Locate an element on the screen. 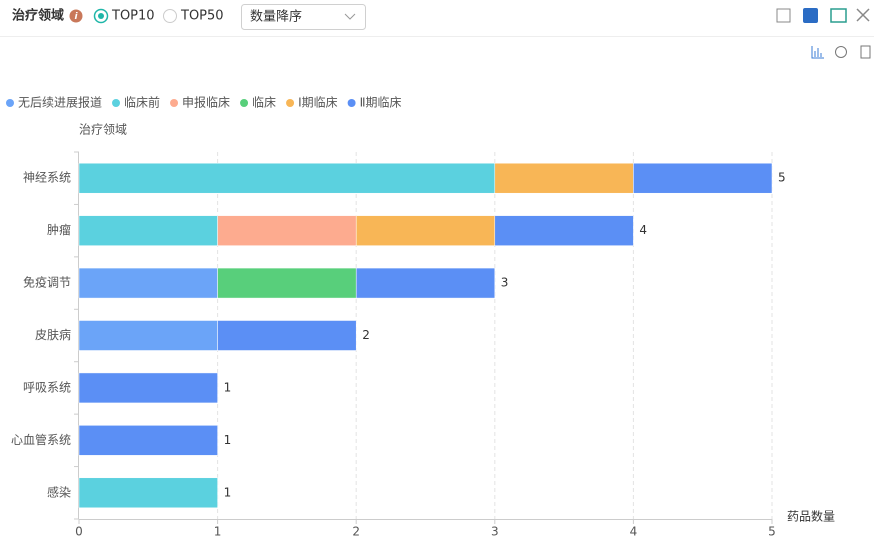 This screenshot has width=874, height=542. x-tick-label: 5 is located at coordinates (772, 532).